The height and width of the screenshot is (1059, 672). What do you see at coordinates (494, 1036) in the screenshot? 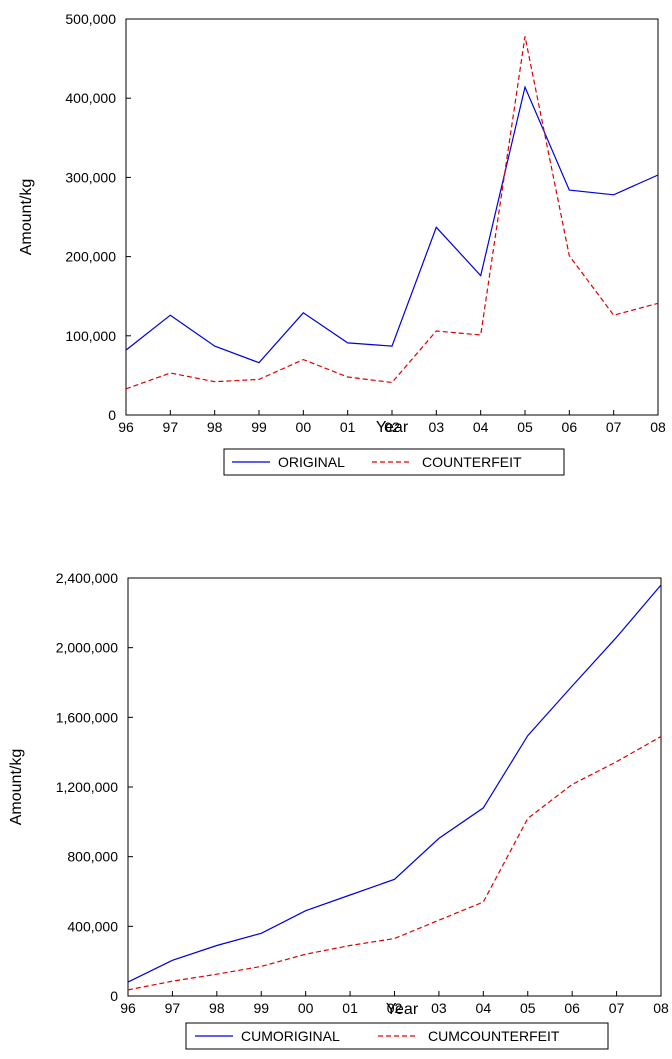
I see `chart-2-legend-label-cumcounterfeit: CUMCOUNTERFEIT` at bounding box center [494, 1036].